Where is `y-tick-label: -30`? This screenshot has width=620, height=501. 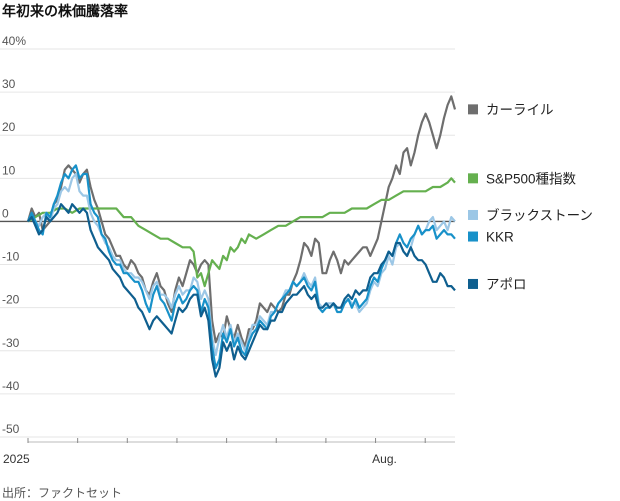 y-tick-label: -30 is located at coordinates (11, 343).